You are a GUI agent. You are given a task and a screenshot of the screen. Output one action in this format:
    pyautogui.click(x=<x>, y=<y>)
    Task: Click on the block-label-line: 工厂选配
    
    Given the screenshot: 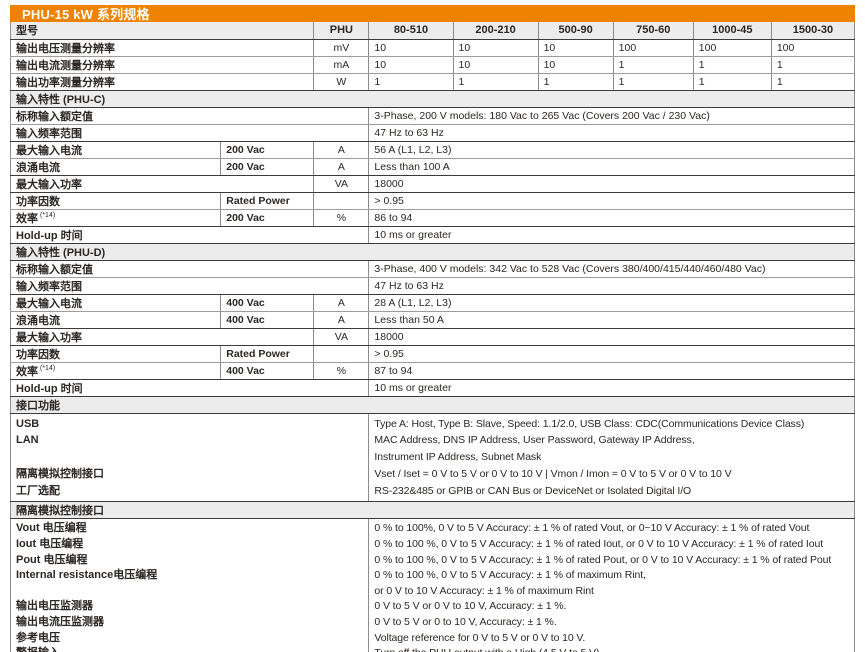 What is the action you would take?
    pyautogui.click(x=38, y=490)
    